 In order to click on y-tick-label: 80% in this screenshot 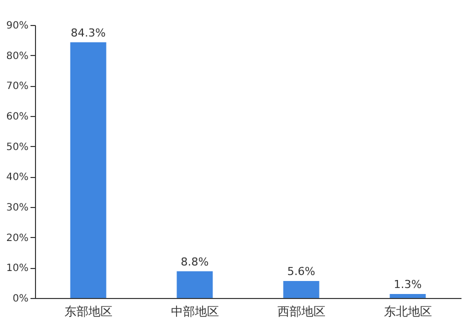, I will do `click(17, 56)`.